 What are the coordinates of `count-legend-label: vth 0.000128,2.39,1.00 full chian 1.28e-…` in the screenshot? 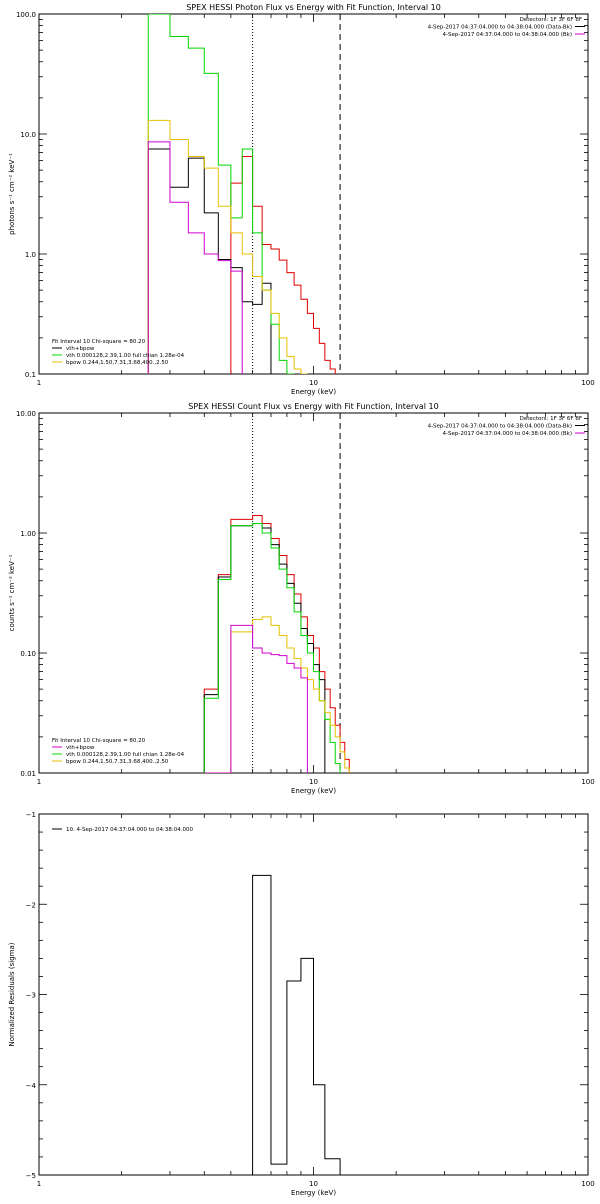 It's located at (125, 755).